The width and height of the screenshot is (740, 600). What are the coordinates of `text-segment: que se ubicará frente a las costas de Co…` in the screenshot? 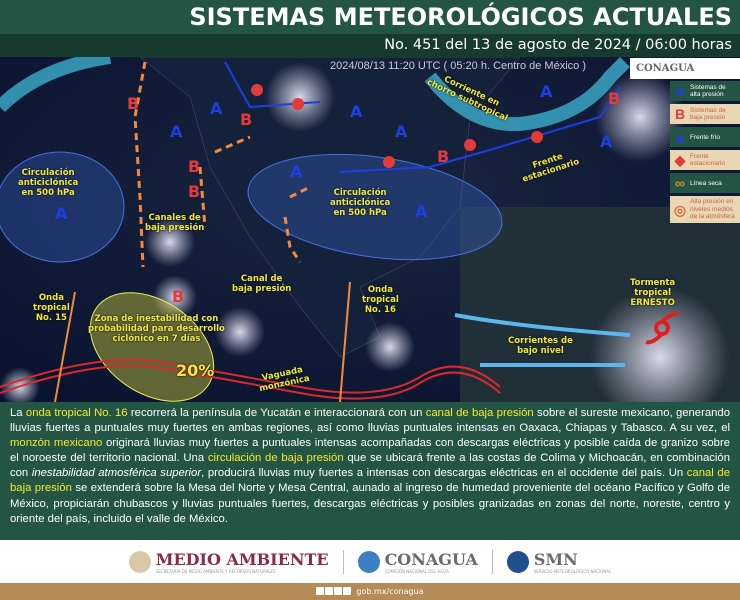 It's located at (370, 466).